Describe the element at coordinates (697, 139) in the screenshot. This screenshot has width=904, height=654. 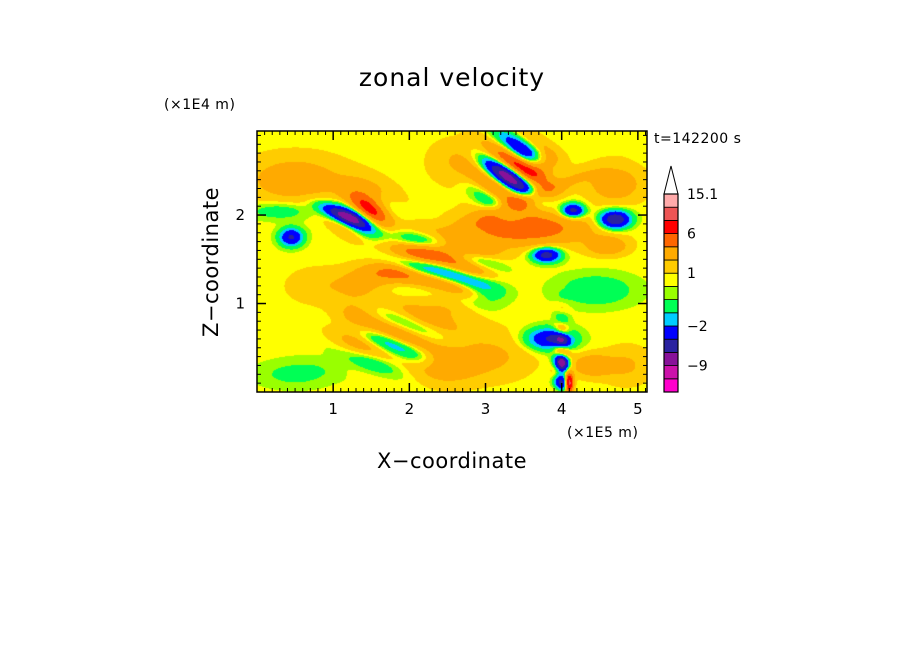
I see `time-label: t=142200 s` at that location.